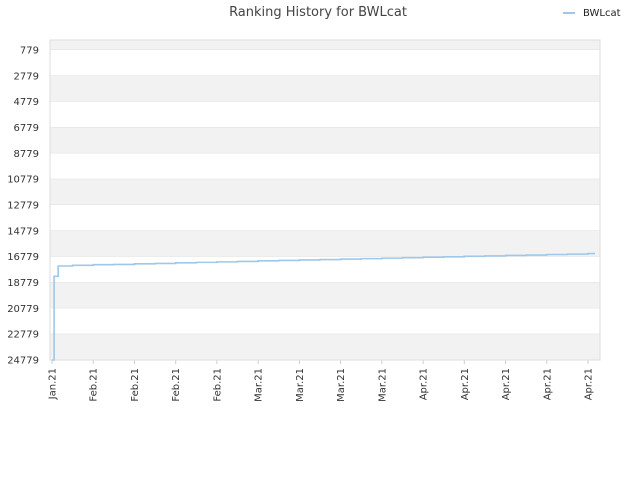  Describe the element at coordinates (26, 102) in the screenshot. I see `y-tick-label: 4779` at that location.